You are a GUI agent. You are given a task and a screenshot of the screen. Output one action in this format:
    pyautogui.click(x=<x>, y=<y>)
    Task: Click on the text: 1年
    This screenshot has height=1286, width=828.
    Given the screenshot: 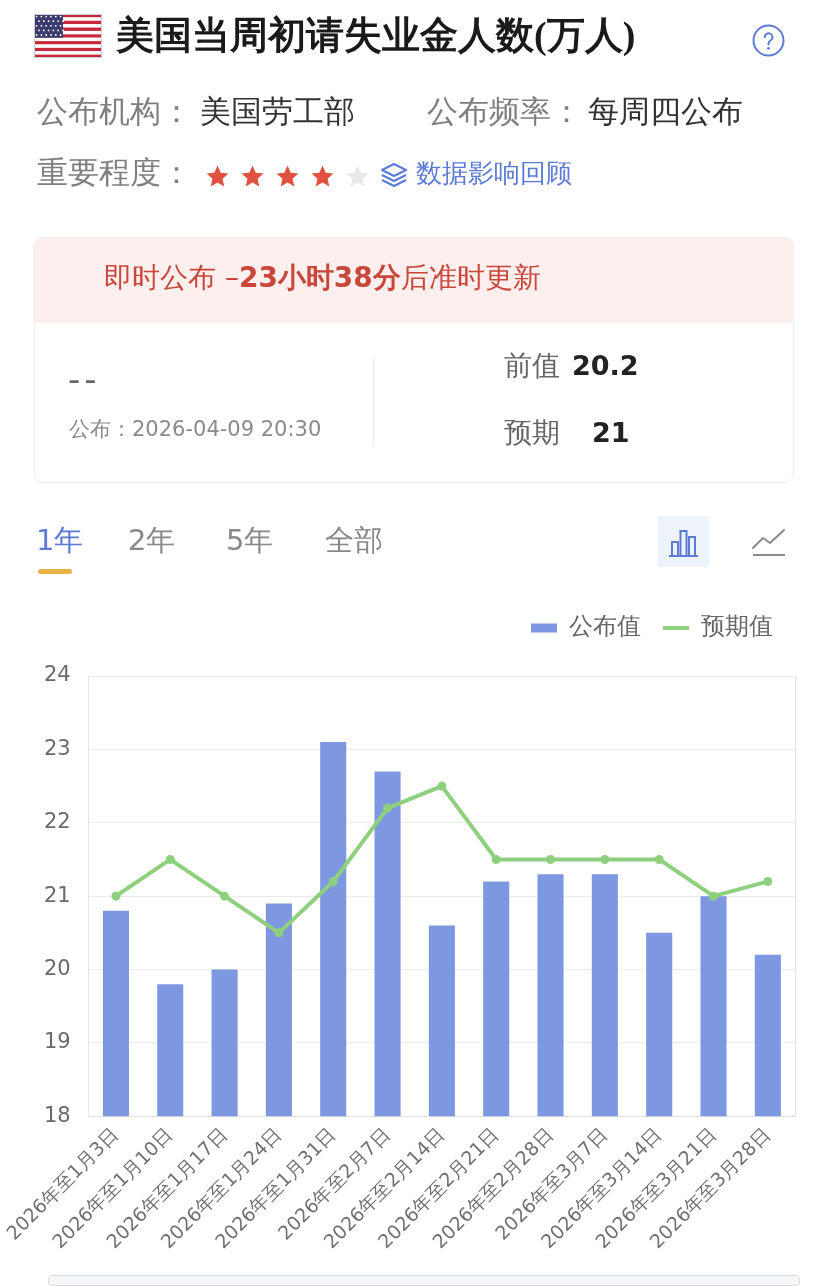 What is the action you would take?
    pyautogui.click(x=60, y=540)
    